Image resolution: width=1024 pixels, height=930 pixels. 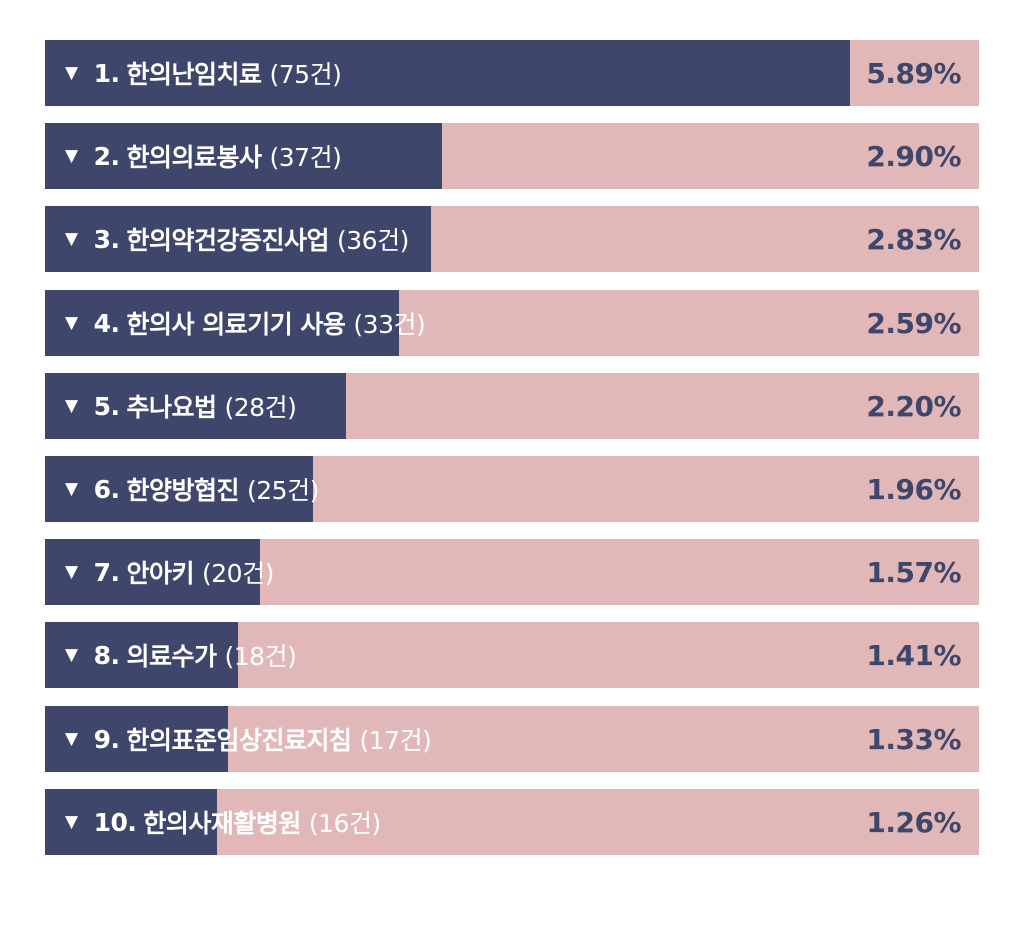 What do you see at coordinates (171, 407) in the screenshot?
I see `category-name: 추나요법` at bounding box center [171, 407].